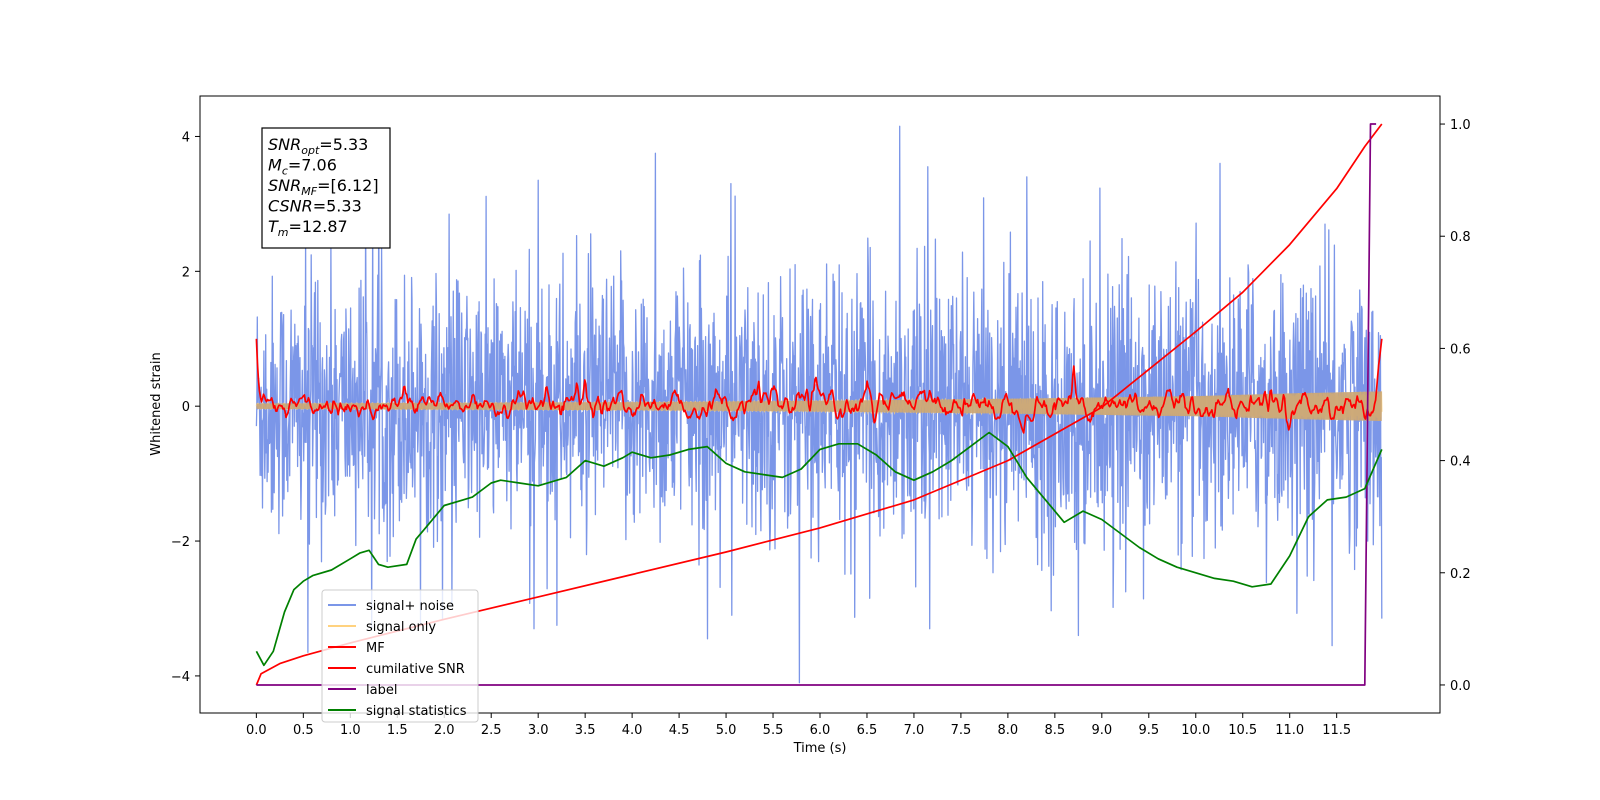 This screenshot has height=800, width=1600. I want to click on x-tick-label: 4.5, so click(679, 730).